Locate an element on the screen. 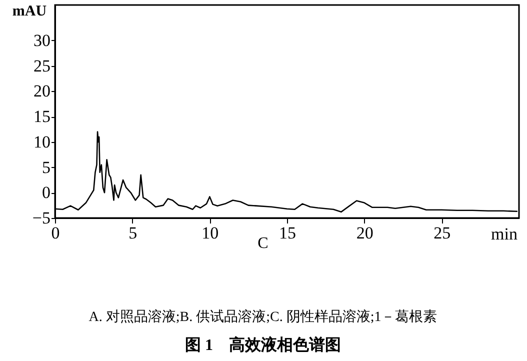 The image size is (527, 361). x-tick-label: 20 is located at coordinates (365, 233).